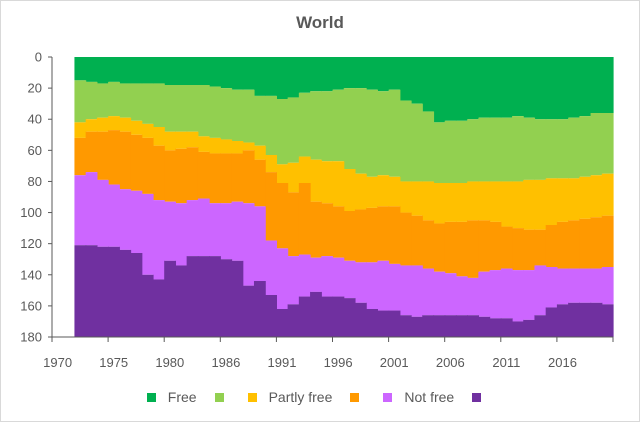  Describe the element at coordinates (35, 88) in the screenshot. I see `y-tick-label: 20` at that location.